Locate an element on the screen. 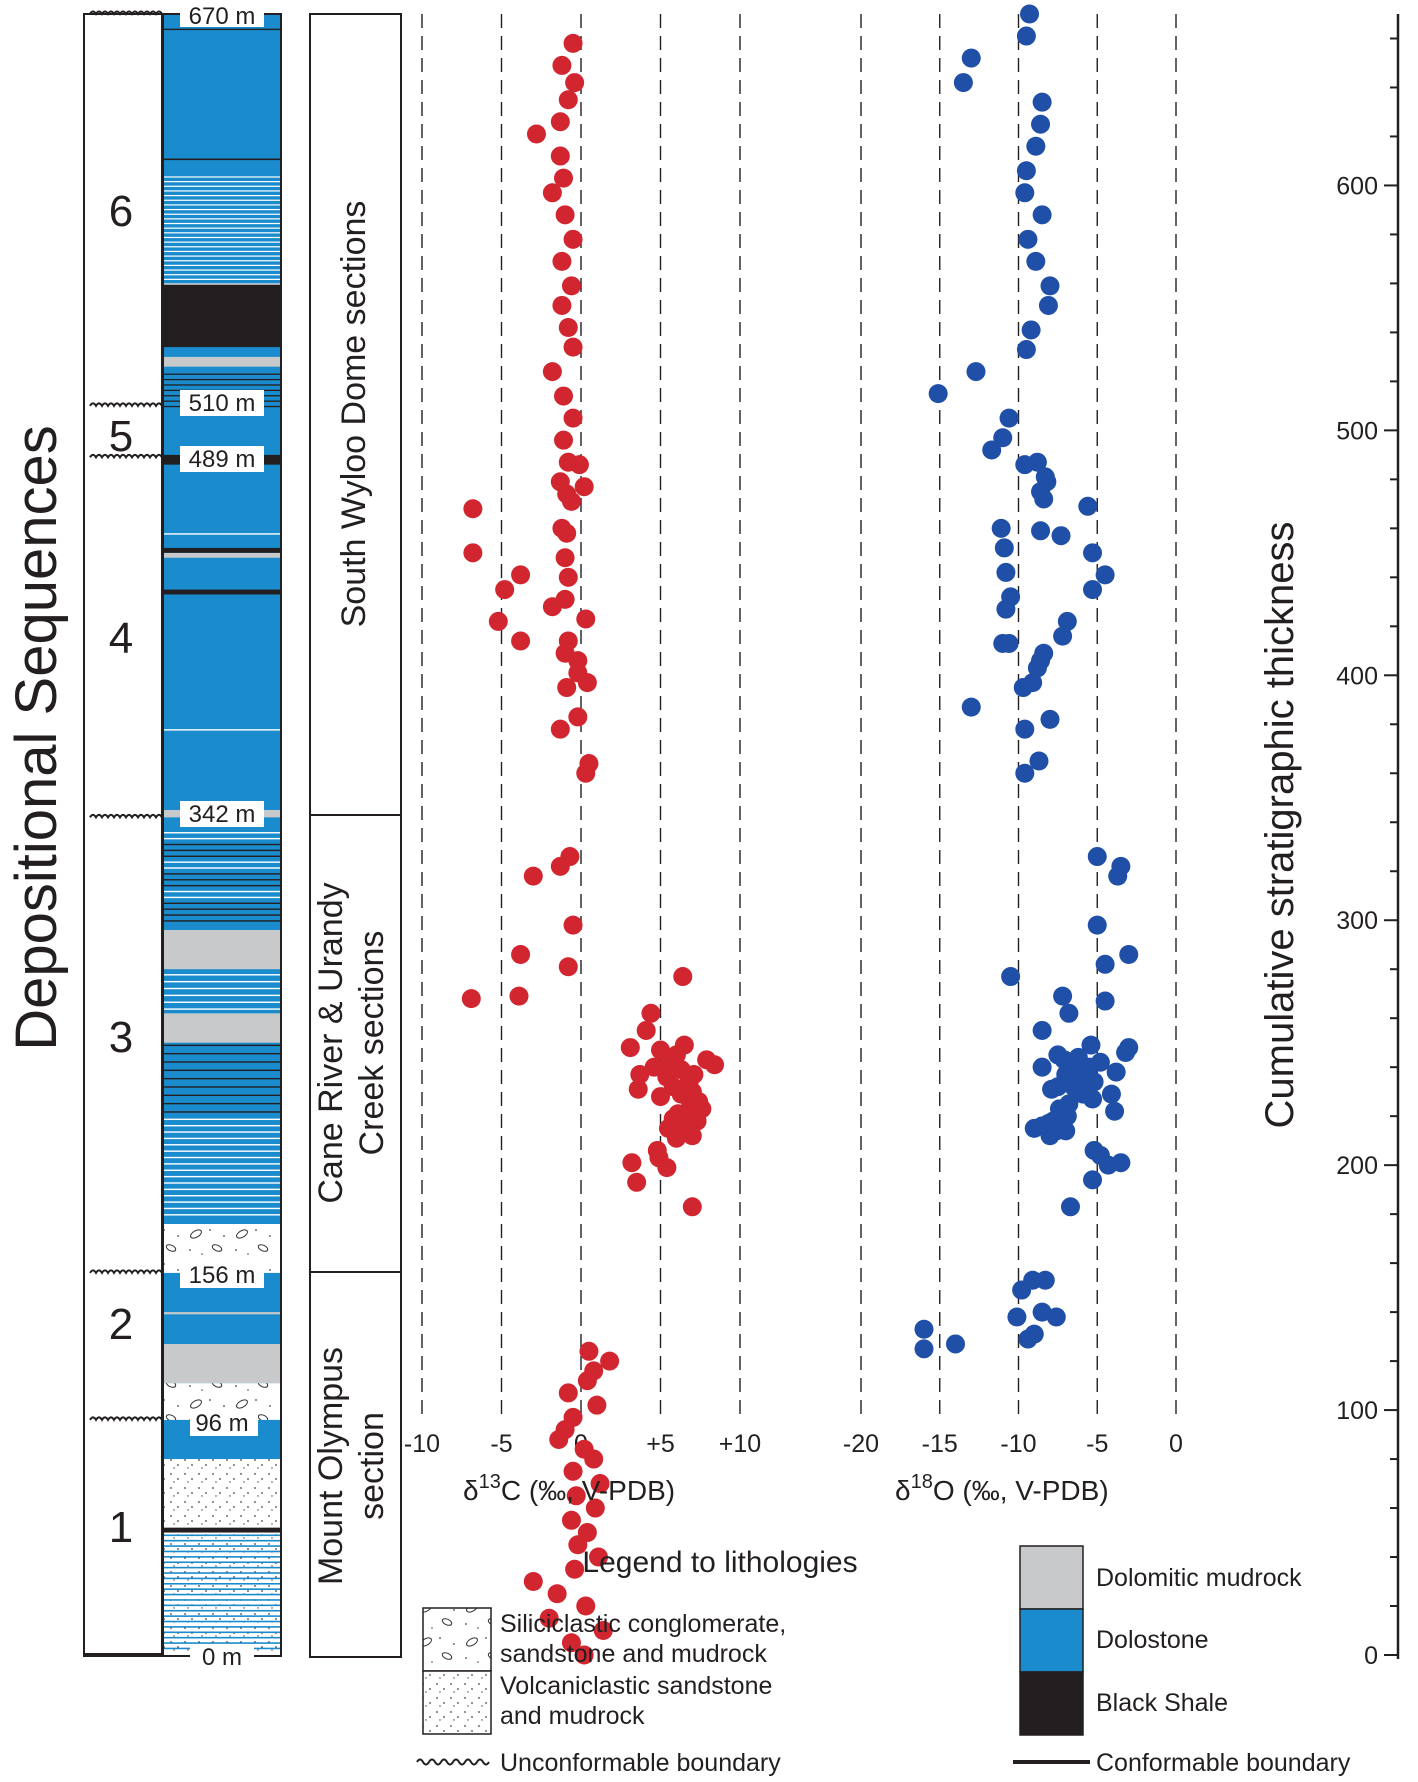 Image resolution: width=1418 pixels, height=1782 pixels. litho-shale-seq4-b is located at coordinates (222, 550).